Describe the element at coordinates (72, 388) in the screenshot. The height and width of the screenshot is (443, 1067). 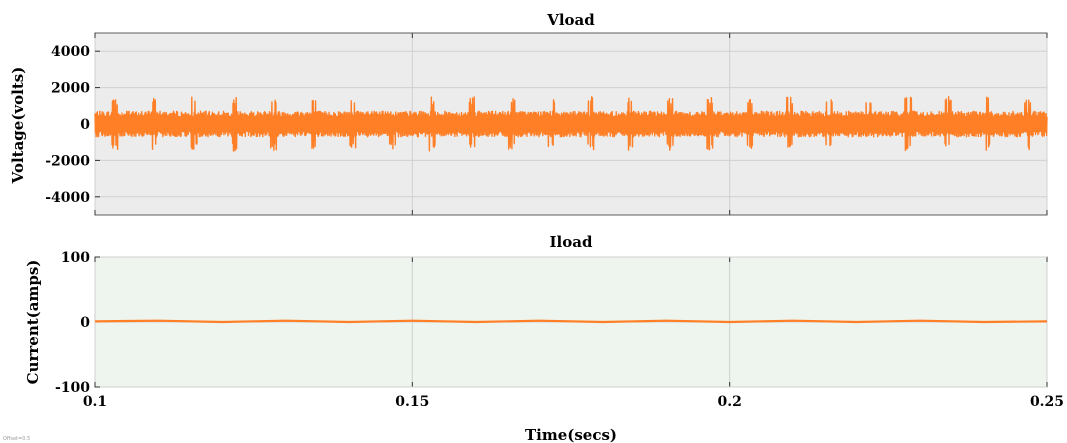
I see `y-tick-label: -100` at that location.